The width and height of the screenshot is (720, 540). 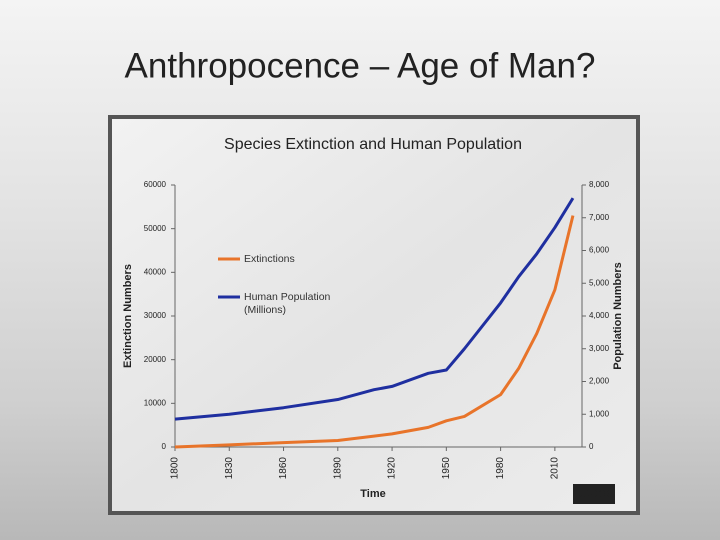 I want to click on y-tick-label: 40000, so click(x=155, y=271).